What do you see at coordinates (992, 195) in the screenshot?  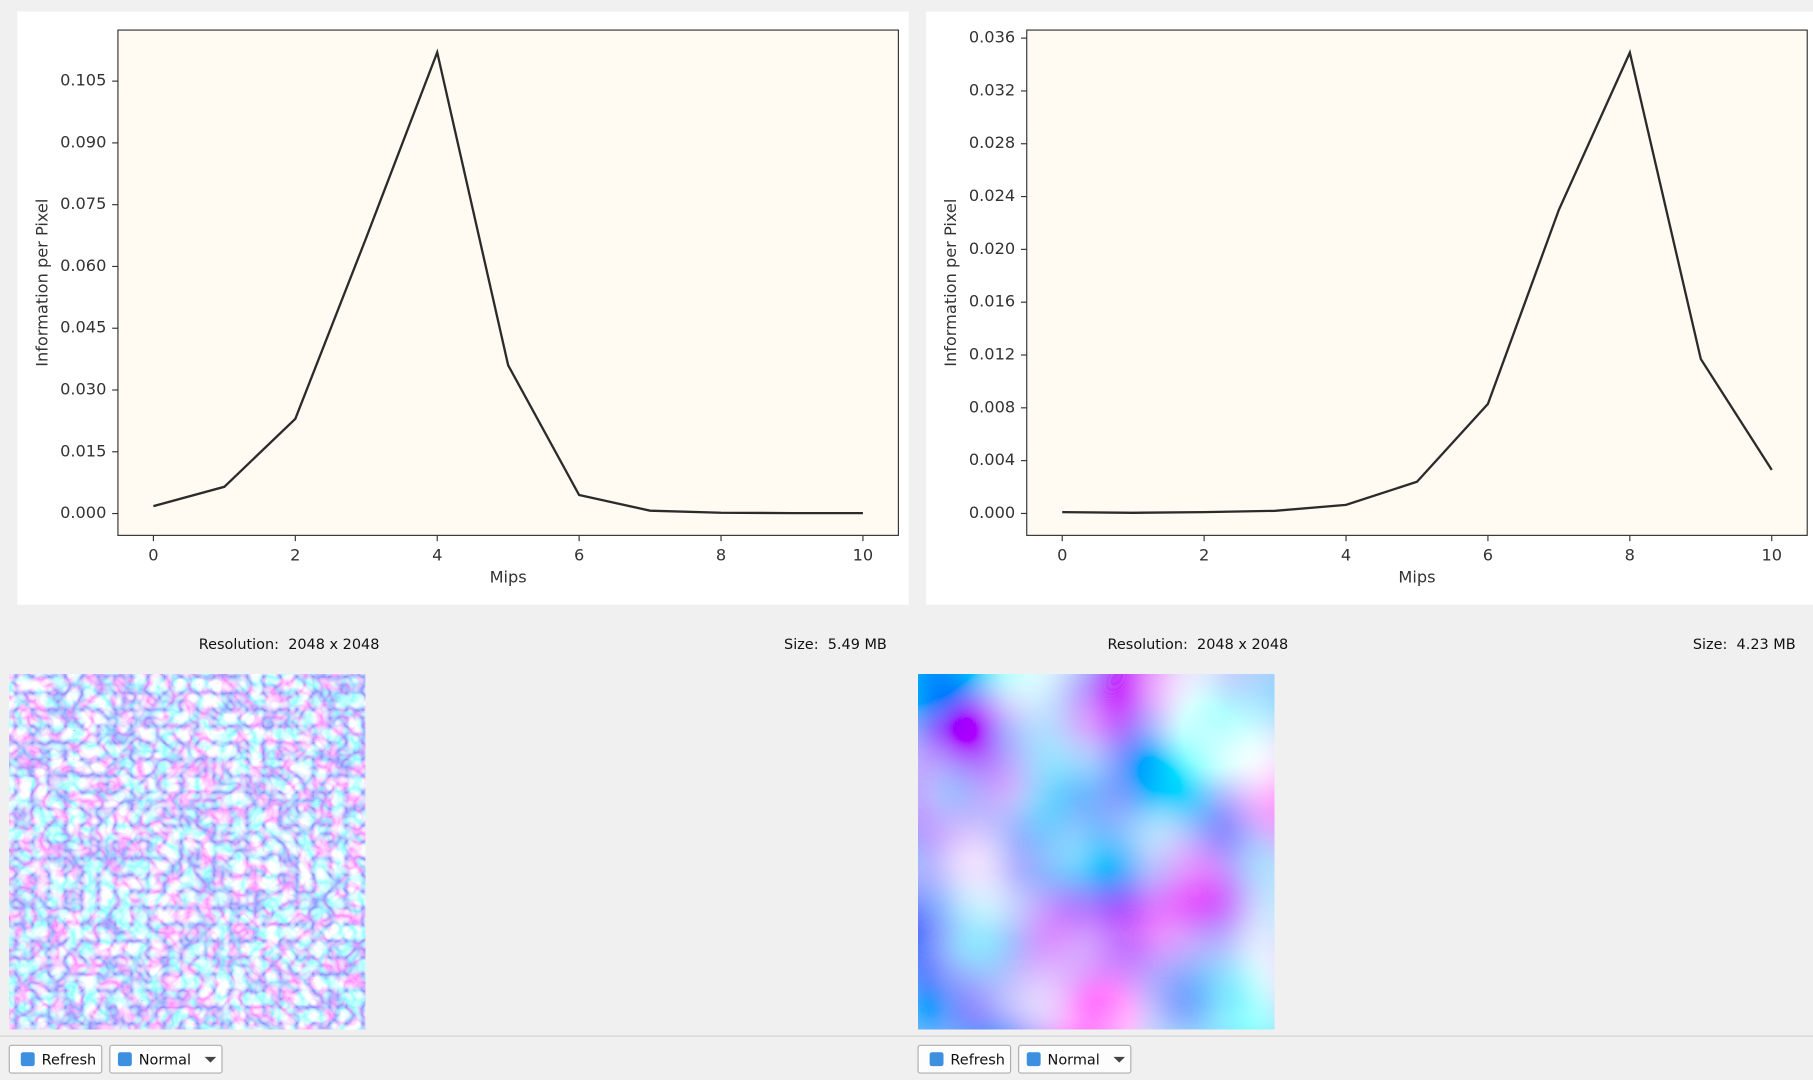 I see `y-tick-label: 0.024` at bounding box center [992, 195].